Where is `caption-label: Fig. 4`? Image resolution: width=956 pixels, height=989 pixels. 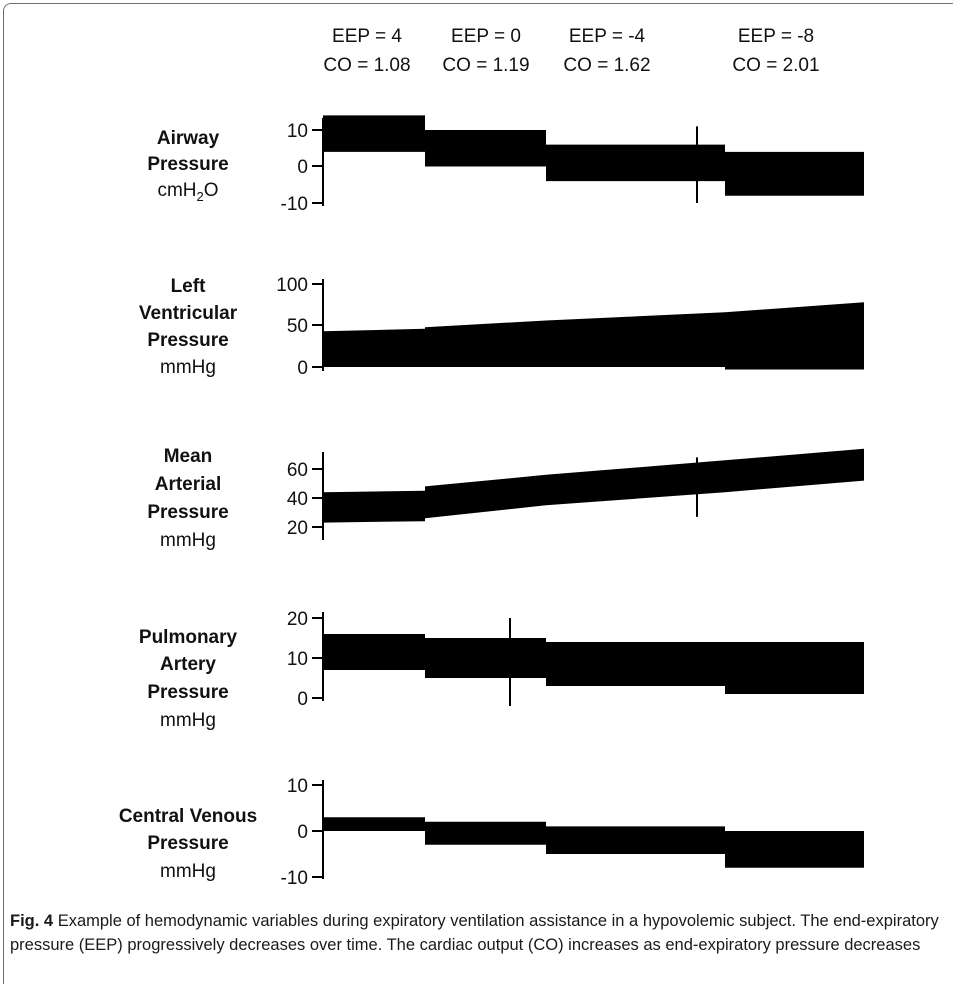 caption-label: Fig. 4 is located at coordinates (32, 921).